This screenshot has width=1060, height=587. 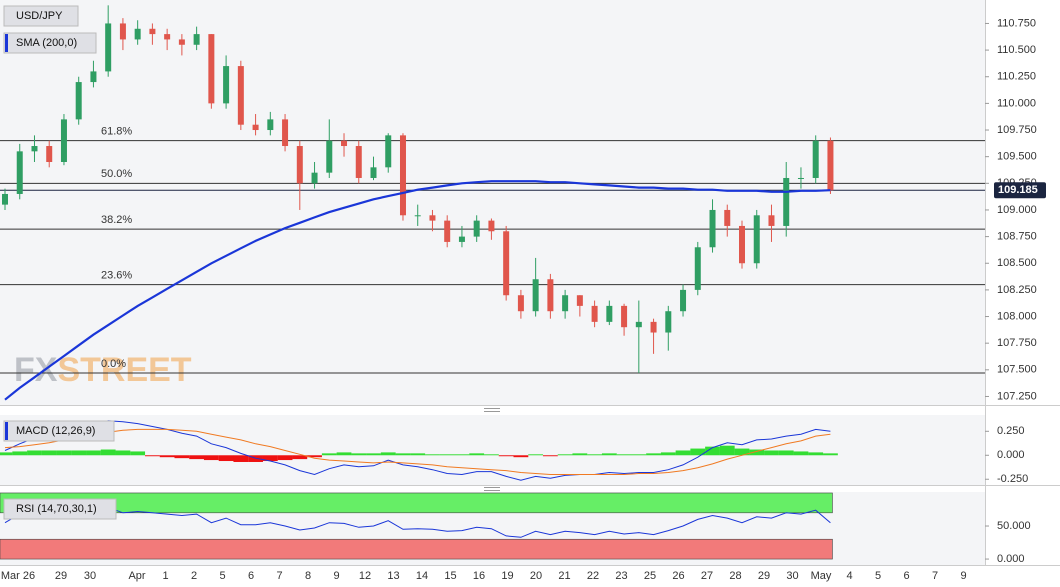 I want to click on x-tick-label: 12, so click(x=365, y=576).